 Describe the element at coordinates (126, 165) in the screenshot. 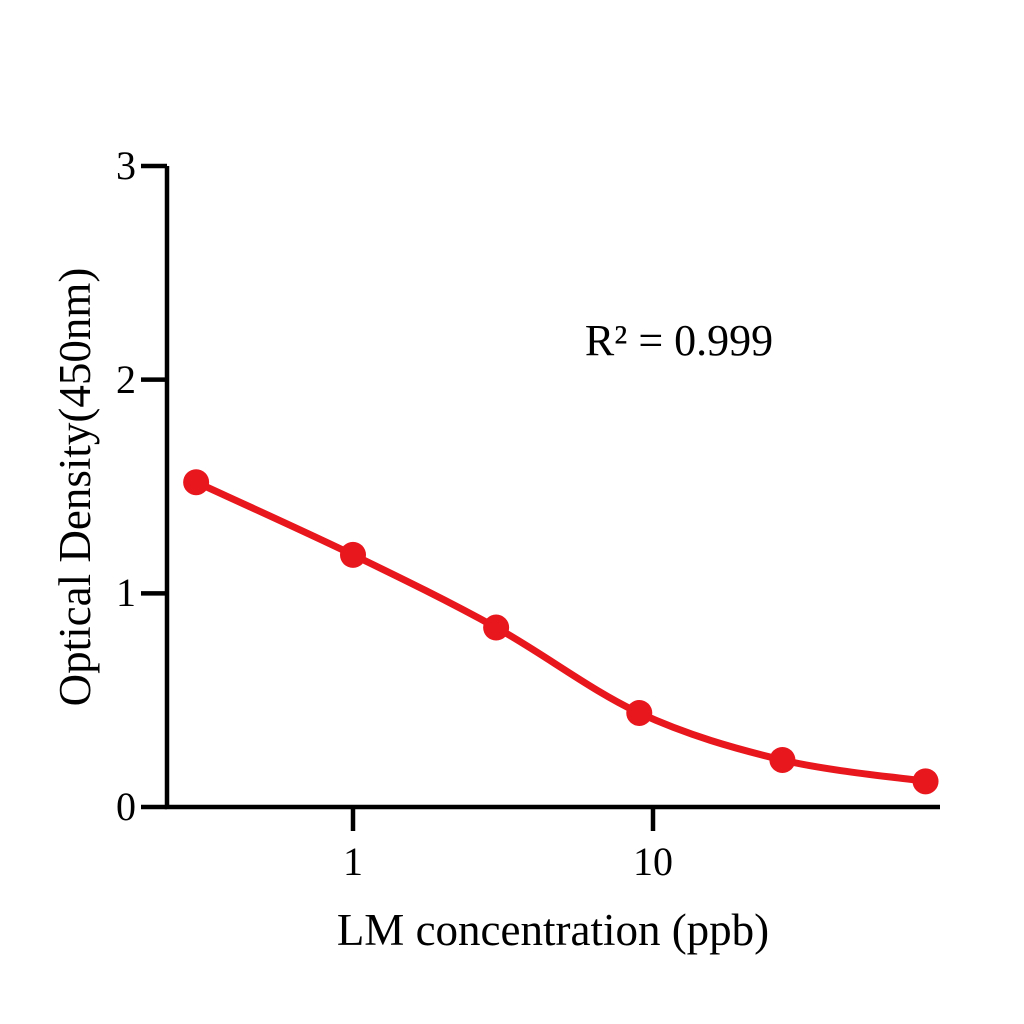

I see `y-tick-label: 3` at that location.